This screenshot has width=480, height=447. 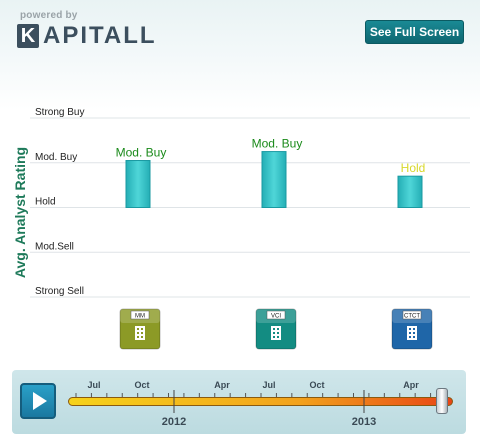 I want to click on y-tick-label: Mod. Buy, so click(x=56, y=157).